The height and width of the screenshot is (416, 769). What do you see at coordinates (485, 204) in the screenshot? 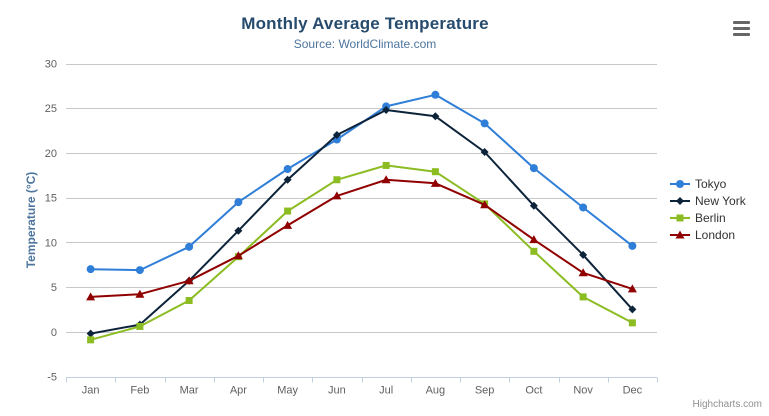
I see `data-point-london-sep` at bounding box center [485, 204].